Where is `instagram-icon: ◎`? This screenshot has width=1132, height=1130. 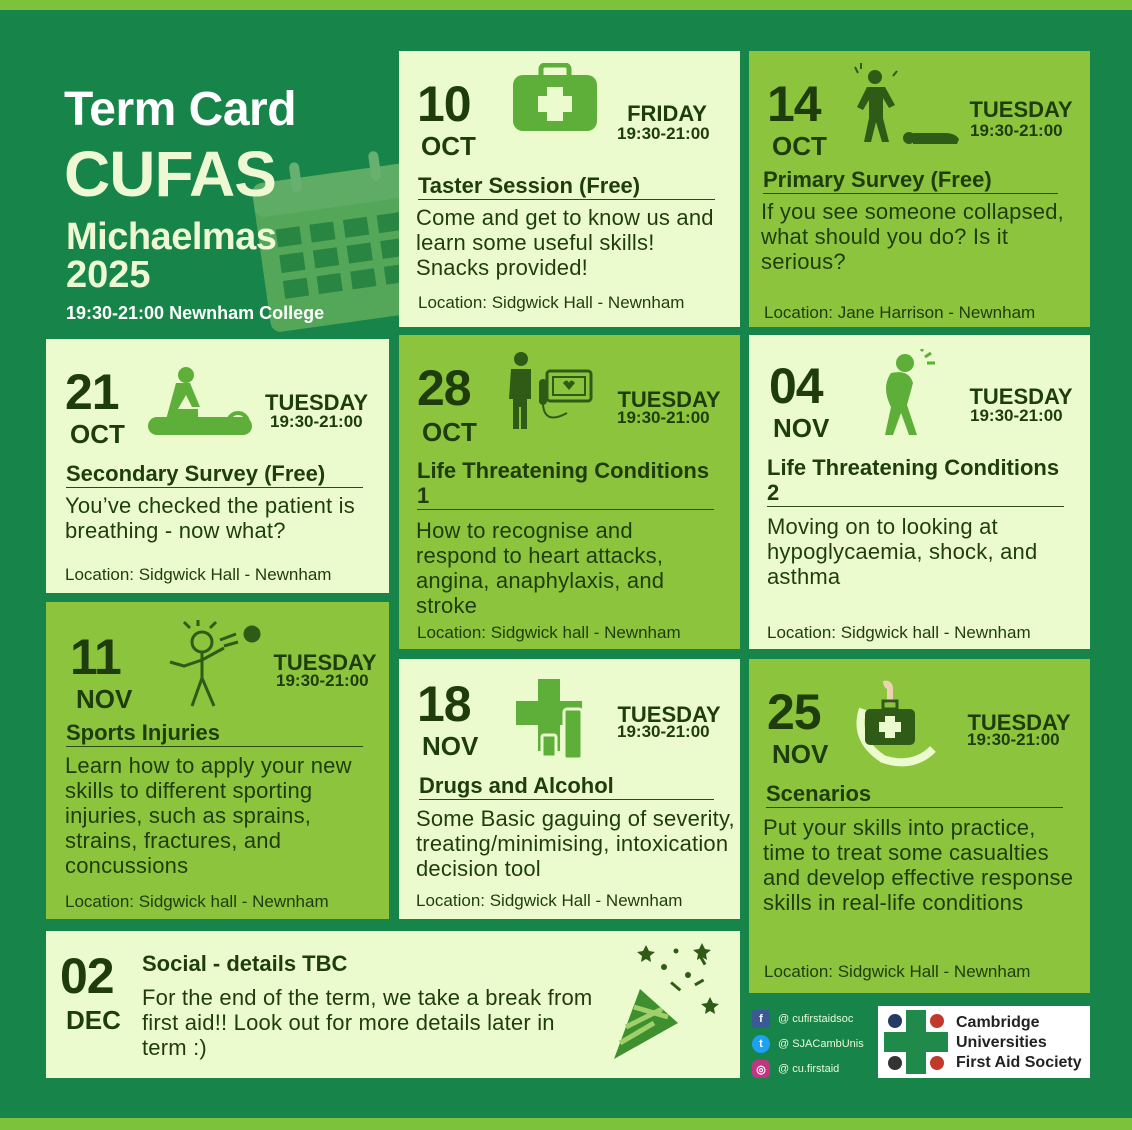
instagram-icon: ◎ is located at coordinates (761, 1069).